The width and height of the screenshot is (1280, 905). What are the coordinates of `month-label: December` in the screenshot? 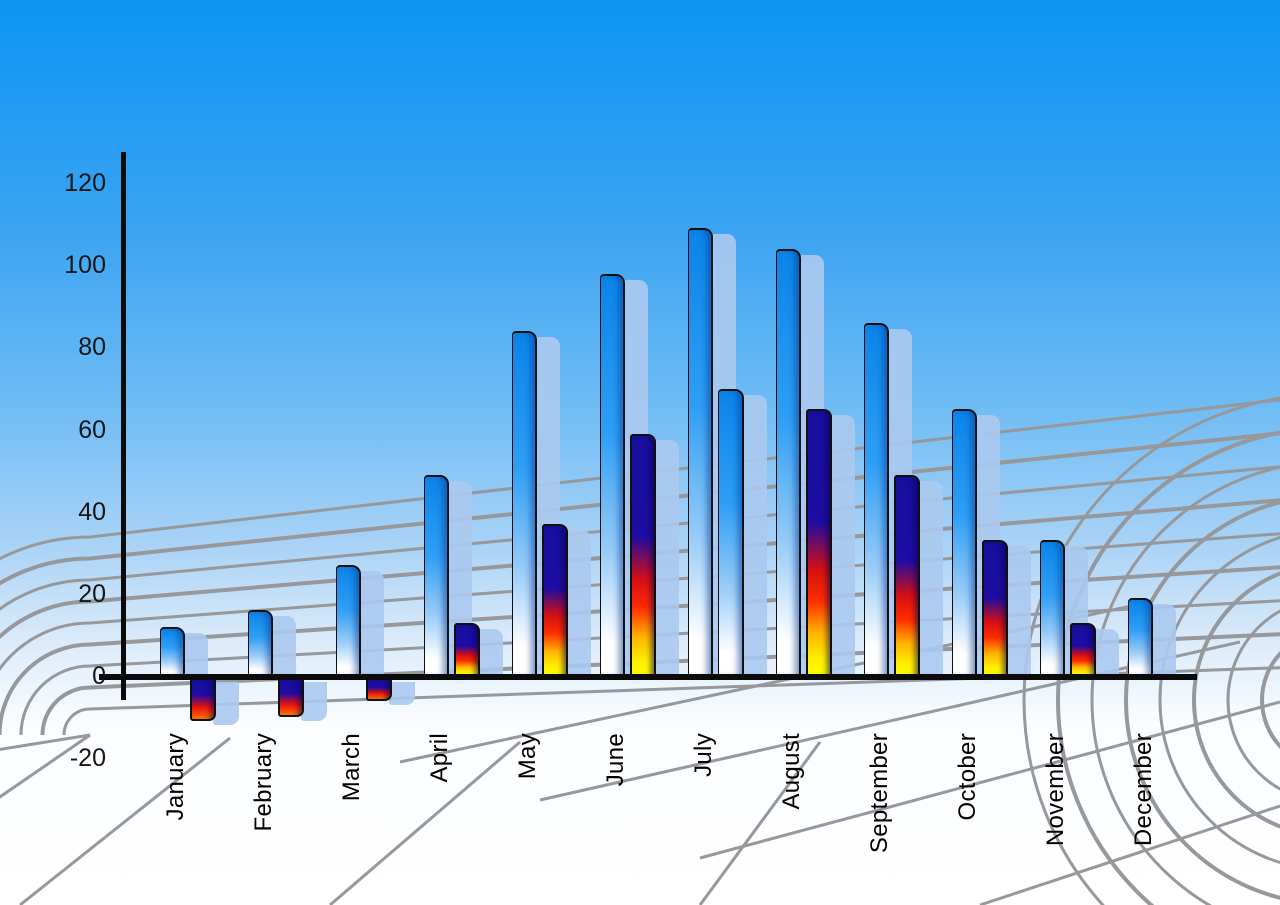 It's located at (1143, 790).